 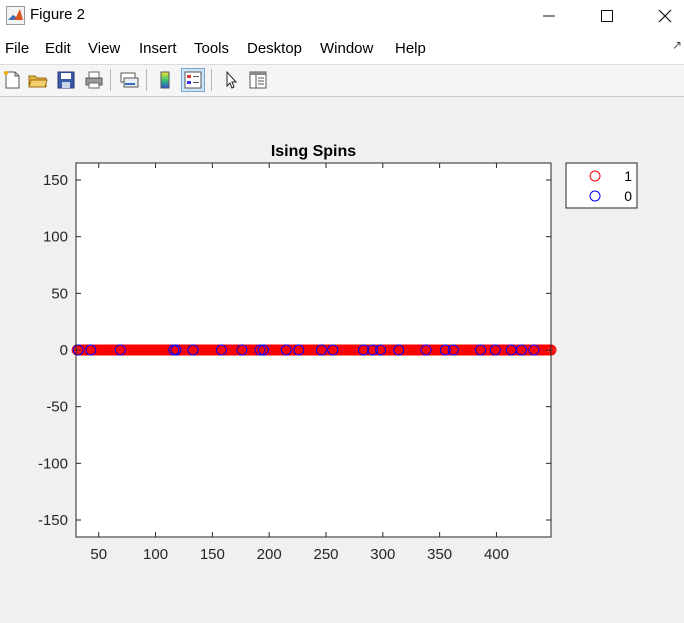 I want to click on maximize-icon, so click(x=607, y=16).